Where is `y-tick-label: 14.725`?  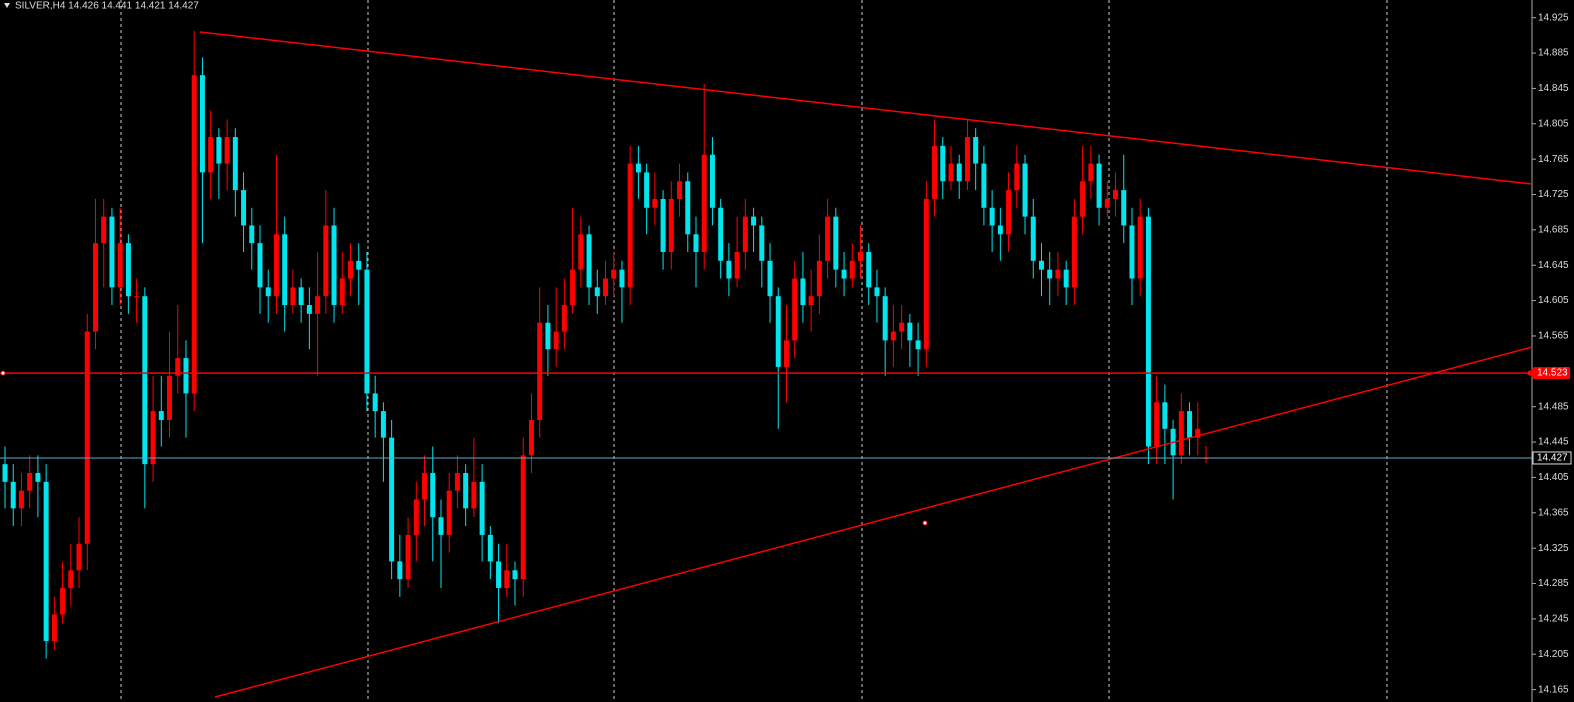 y-tick-label: 14.725 is located at coordinates (1553, 194).